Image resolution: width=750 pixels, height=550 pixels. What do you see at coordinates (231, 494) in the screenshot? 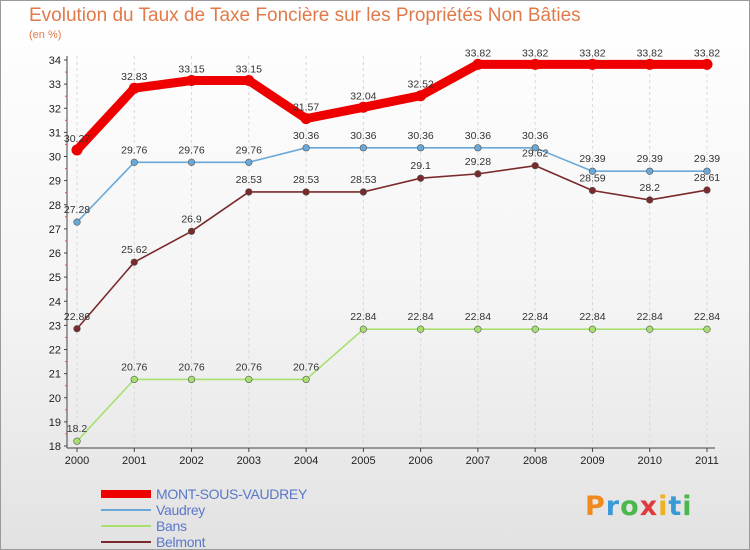
I see `legend-label: MONT-SOUS-VAUDREY` at bounding box center [231, 494].